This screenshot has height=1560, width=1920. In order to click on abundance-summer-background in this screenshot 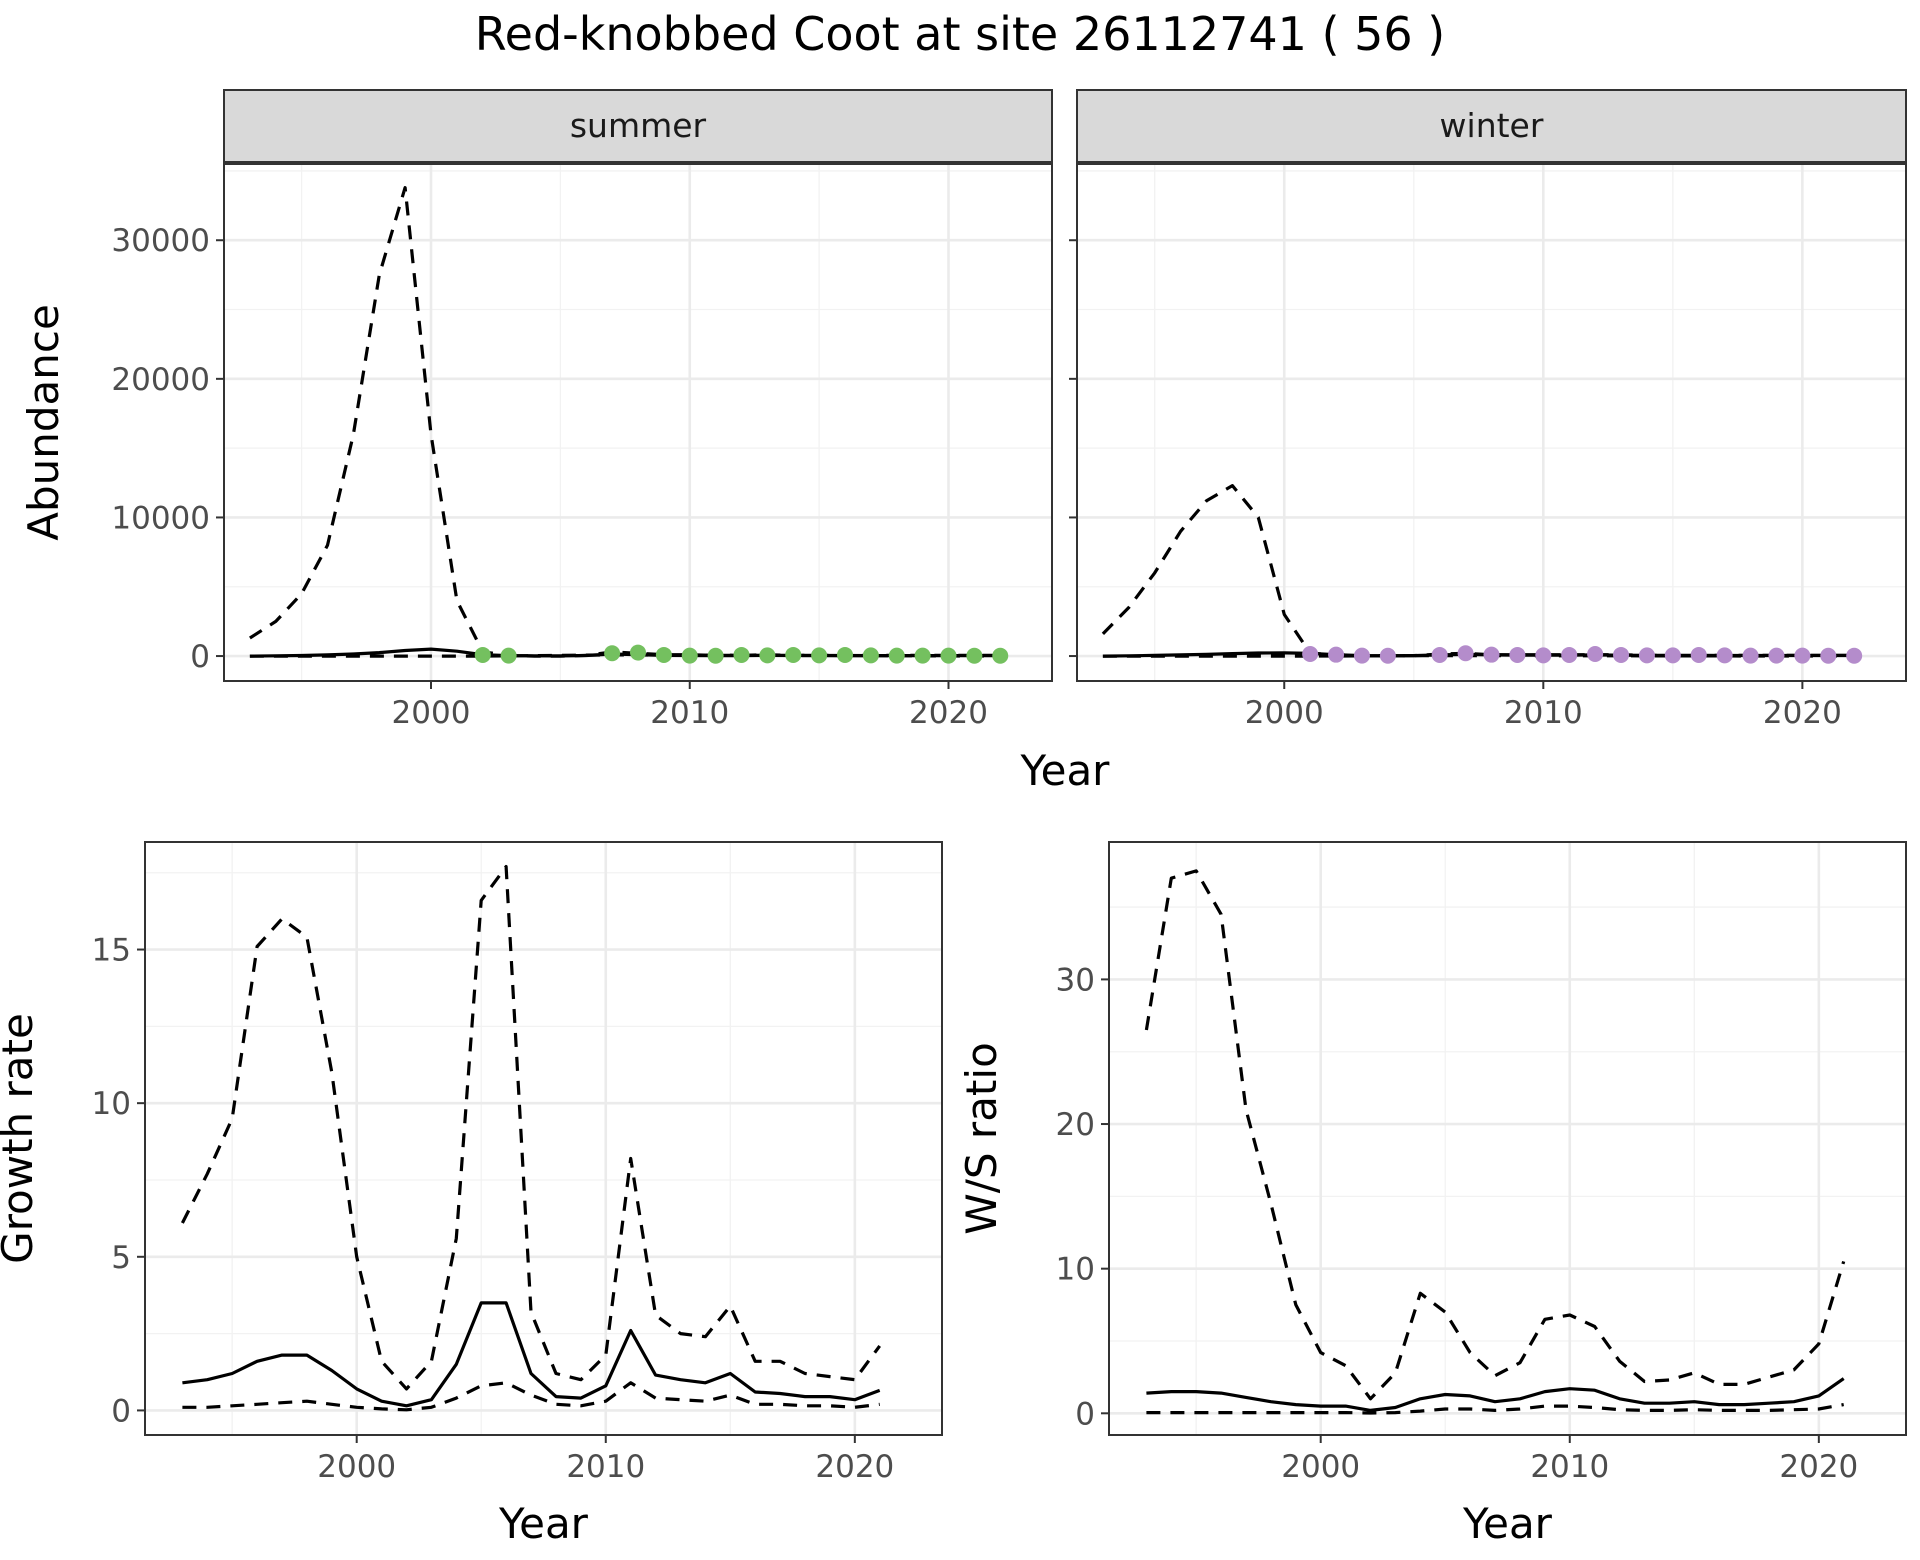, I will do `click(638, 422)`.